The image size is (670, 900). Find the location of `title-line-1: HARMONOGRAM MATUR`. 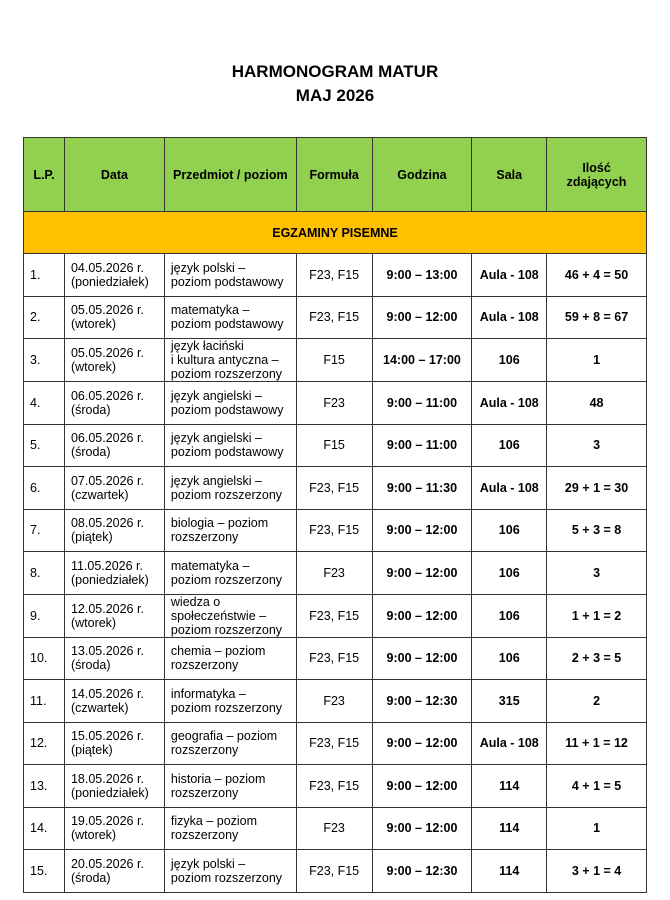

title-line-1: HARMONOGRAM MATUR is located at coordinates (335, 71).